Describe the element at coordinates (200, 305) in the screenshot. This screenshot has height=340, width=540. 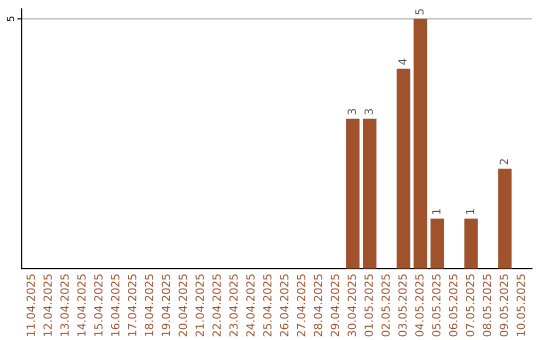
I see `x-tick-label: 21.04.2025` at that location.